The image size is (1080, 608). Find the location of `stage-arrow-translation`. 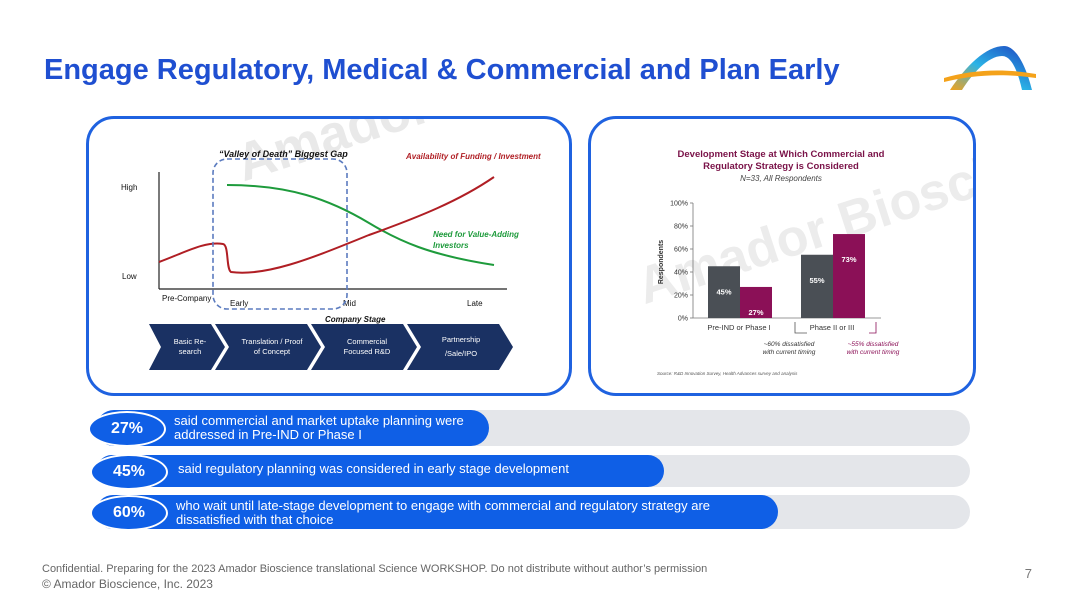

stage-arrow-translation is located at coordinates (268, 347).